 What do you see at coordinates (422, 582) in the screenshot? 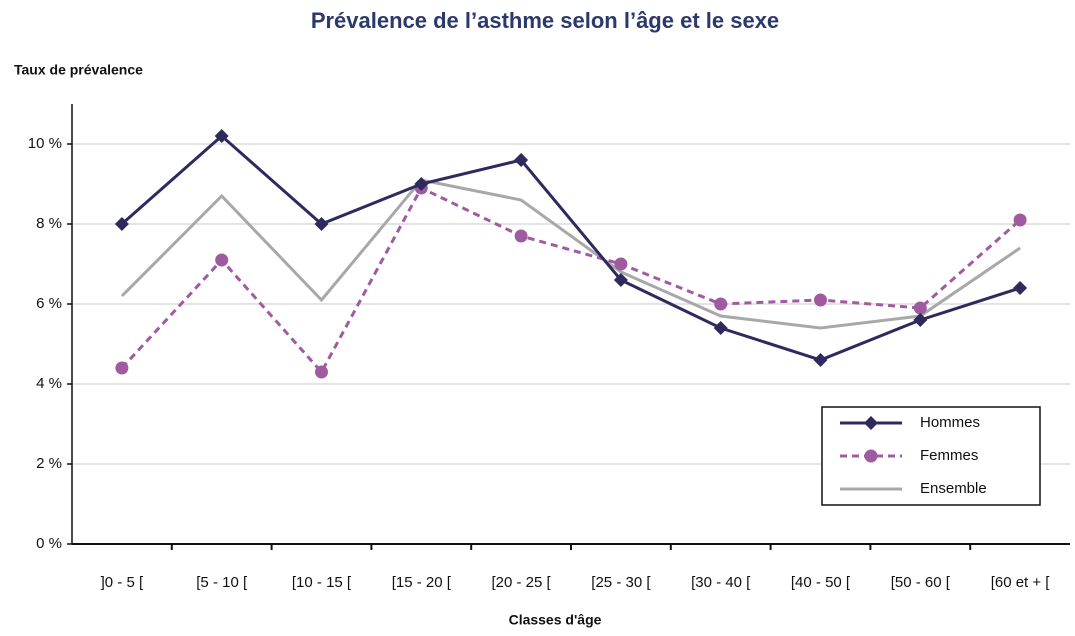
I see `x-tick-label: [15 - 20 [` at bounding box center [422, 582].